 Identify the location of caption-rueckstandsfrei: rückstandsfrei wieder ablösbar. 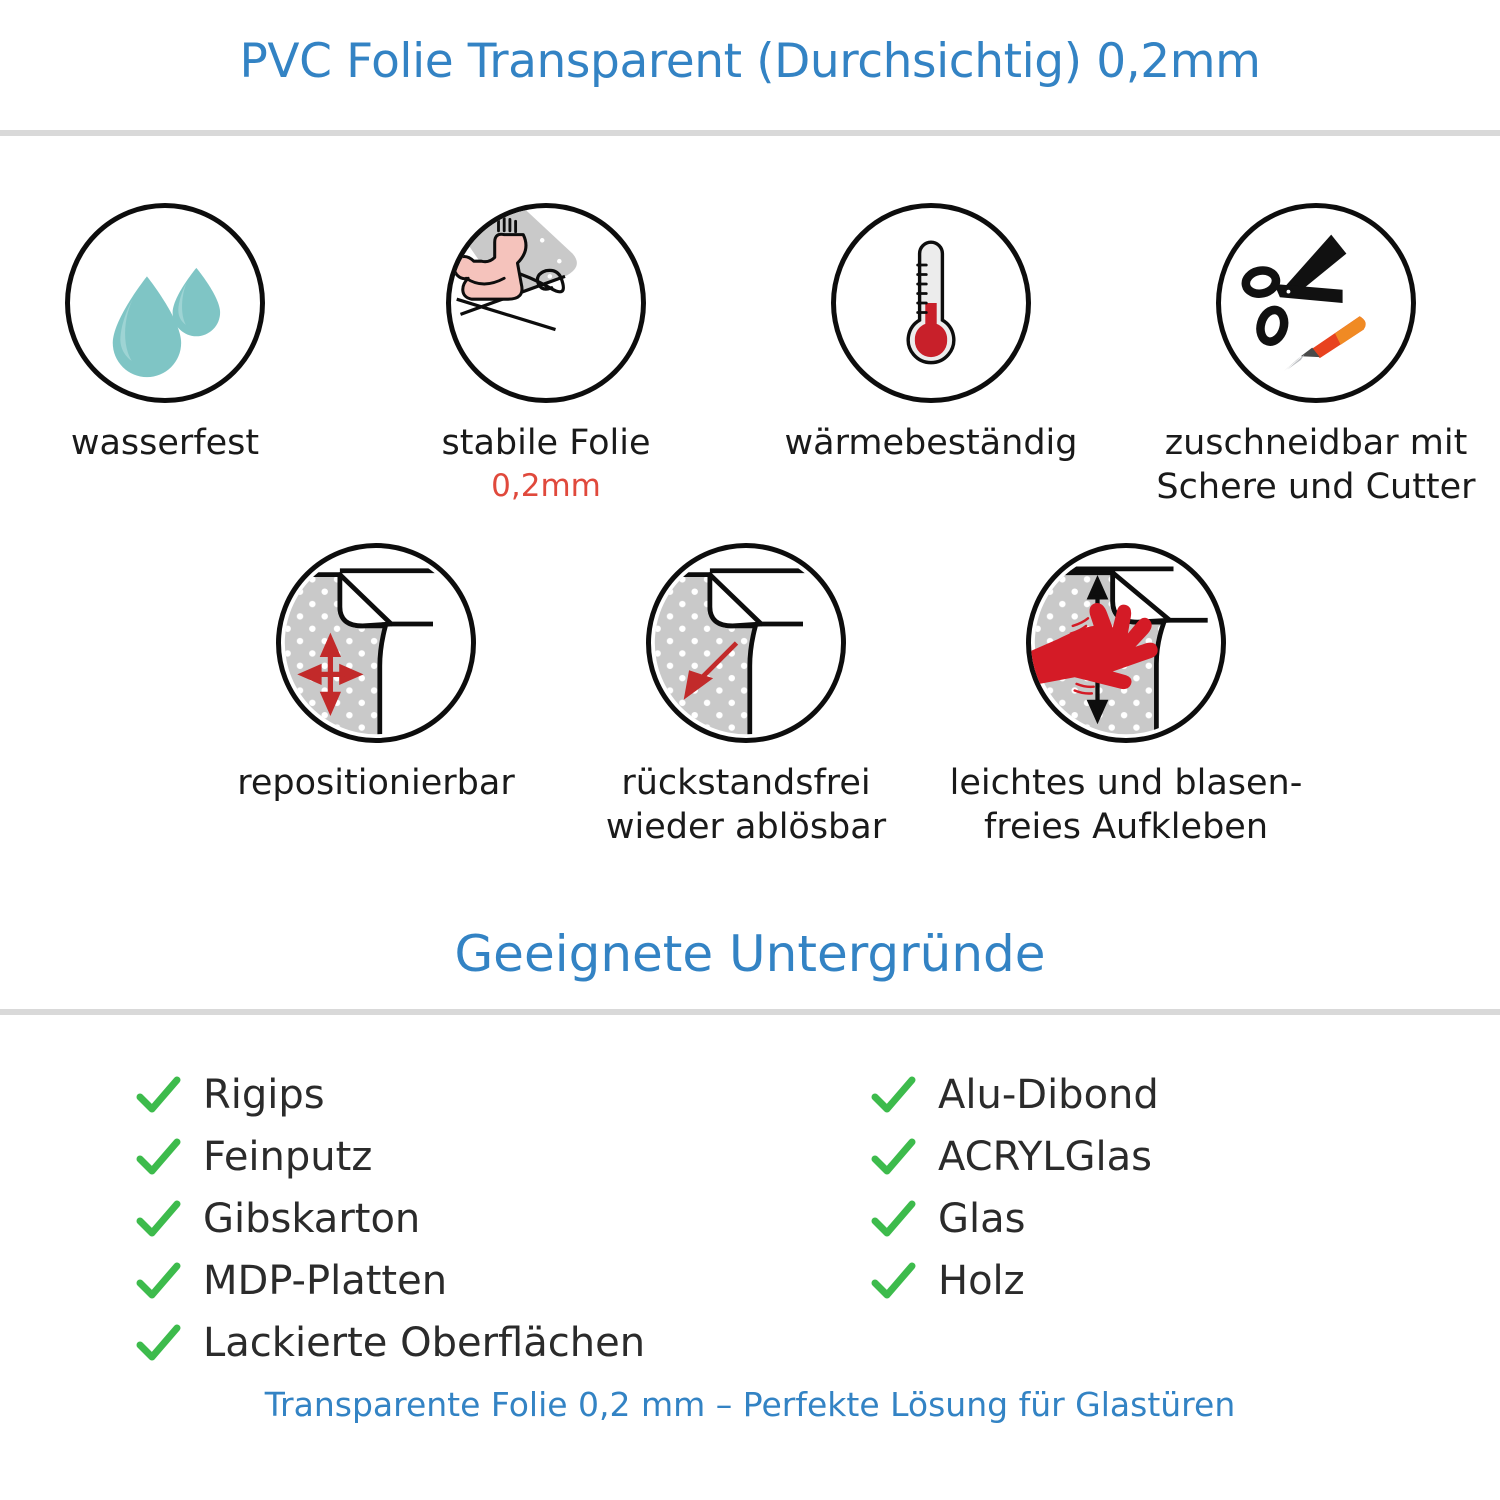
(746, 805).